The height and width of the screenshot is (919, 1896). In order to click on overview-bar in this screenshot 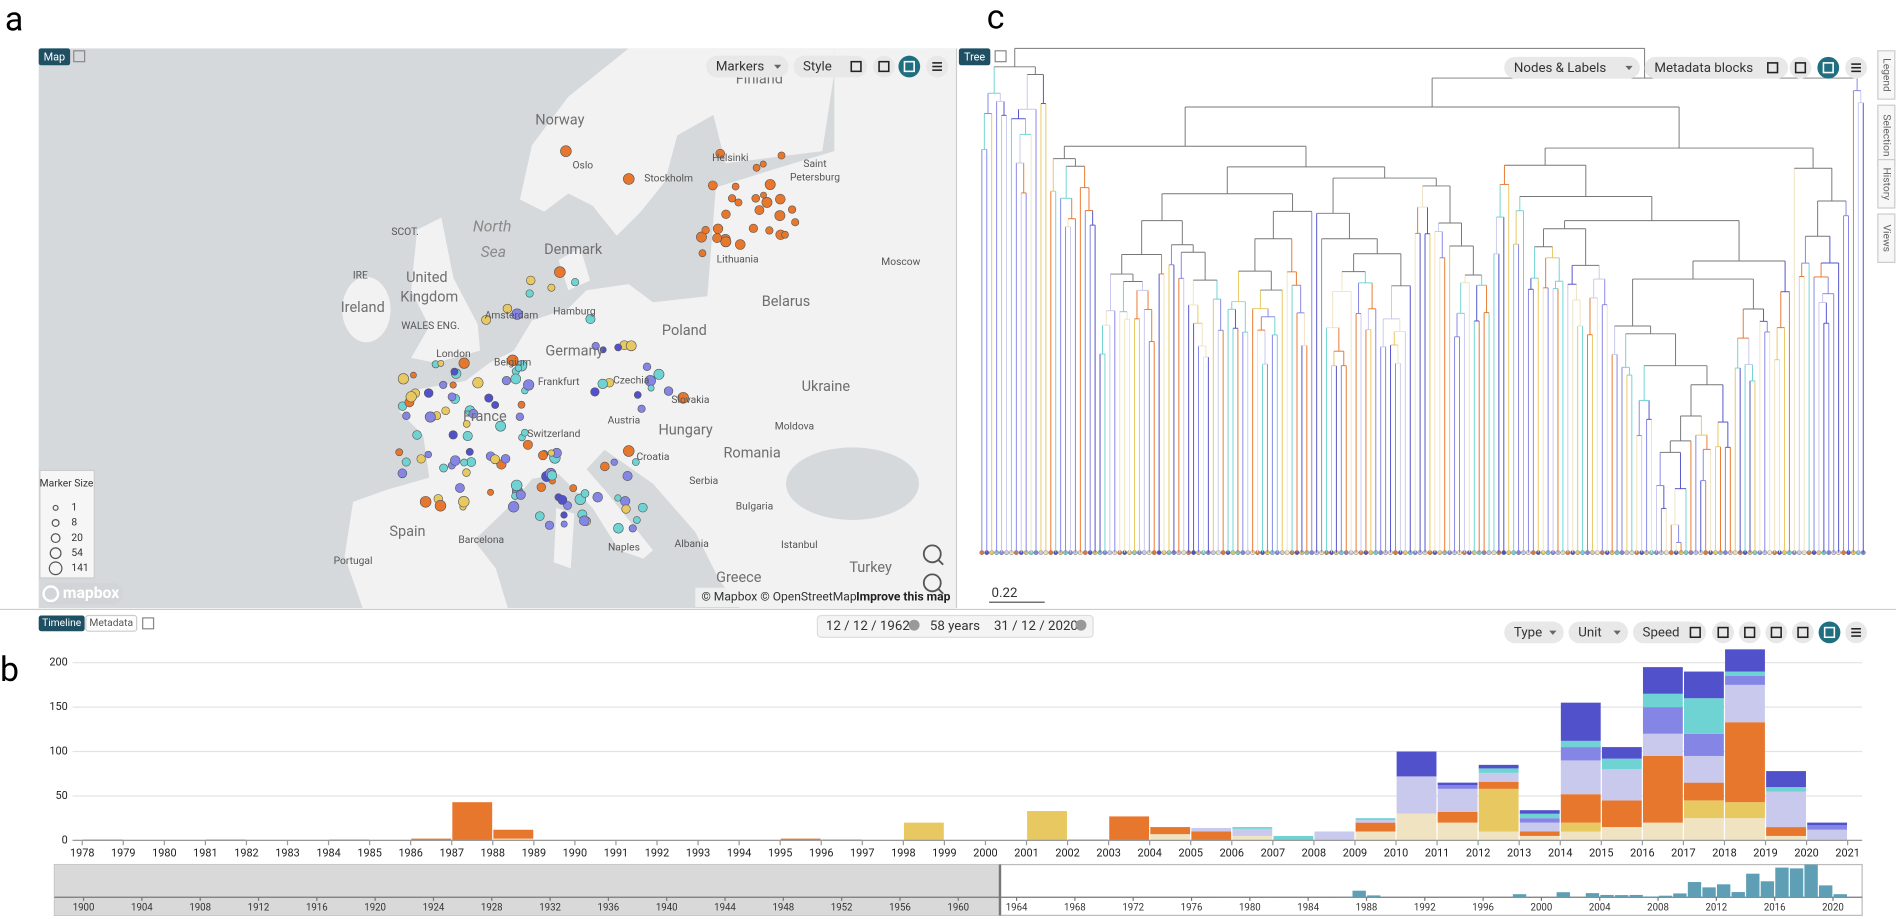, I will do `click(1723, 891)`.